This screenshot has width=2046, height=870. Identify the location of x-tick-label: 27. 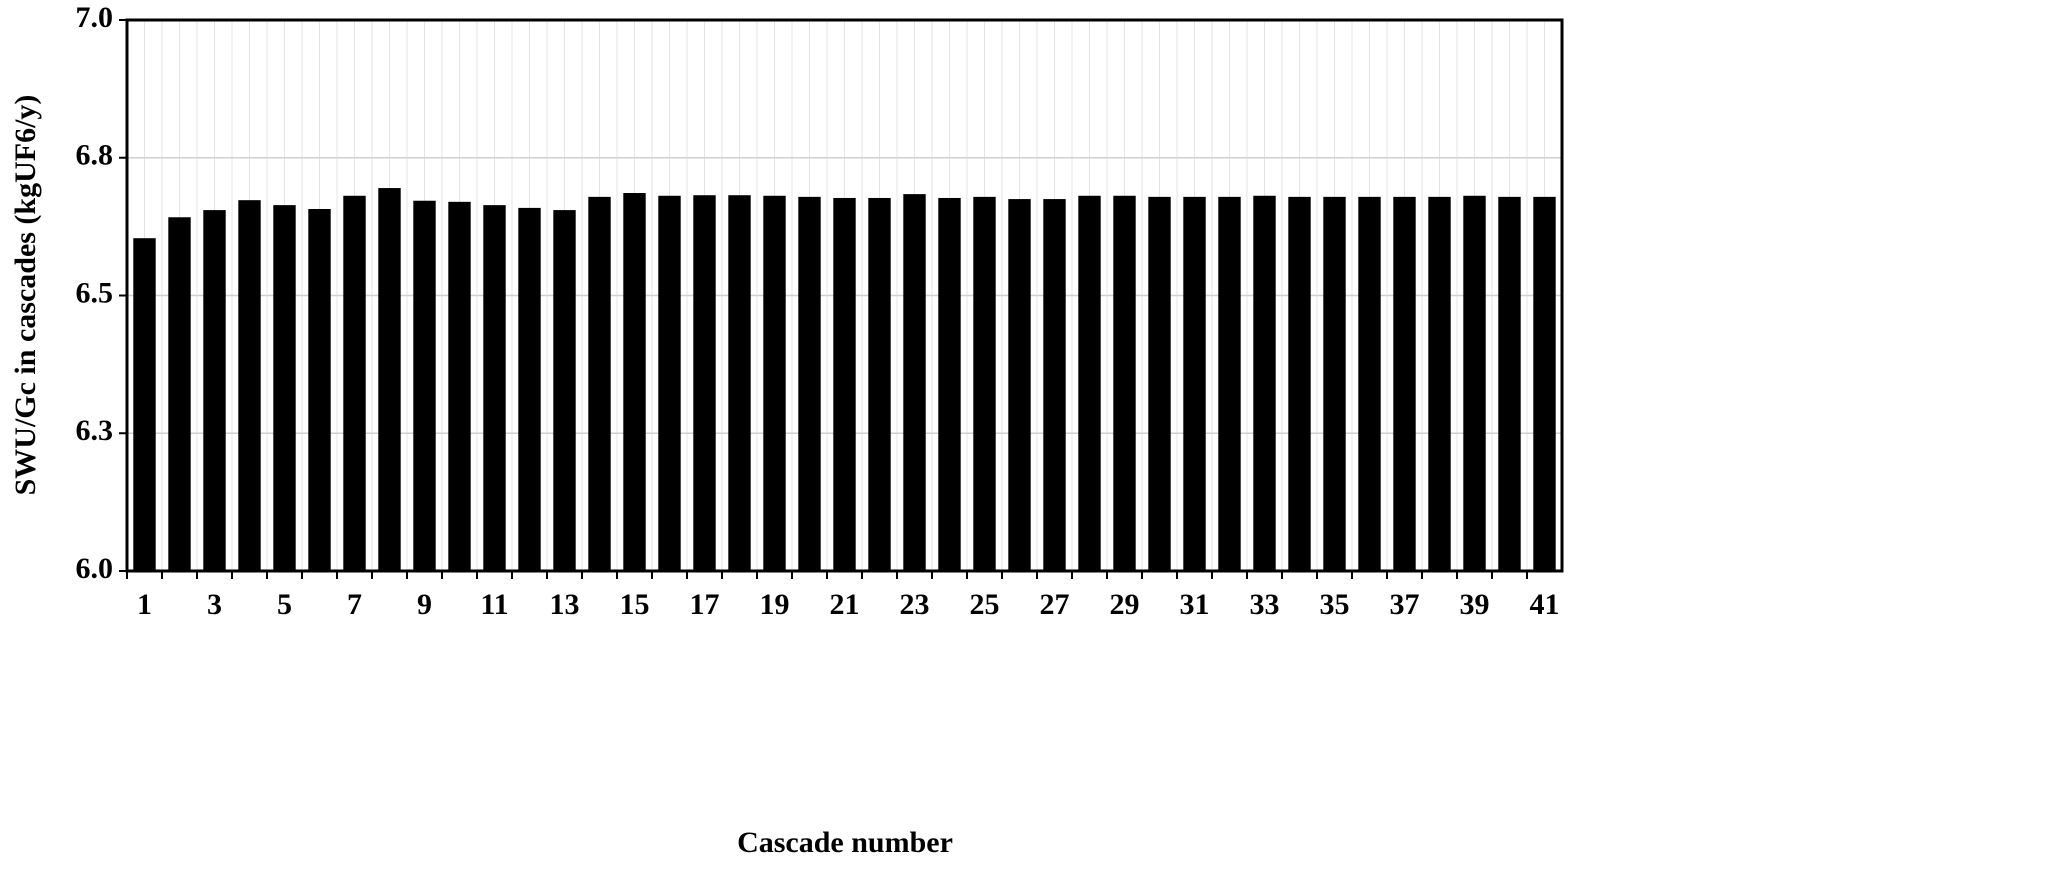
(1055, 604).